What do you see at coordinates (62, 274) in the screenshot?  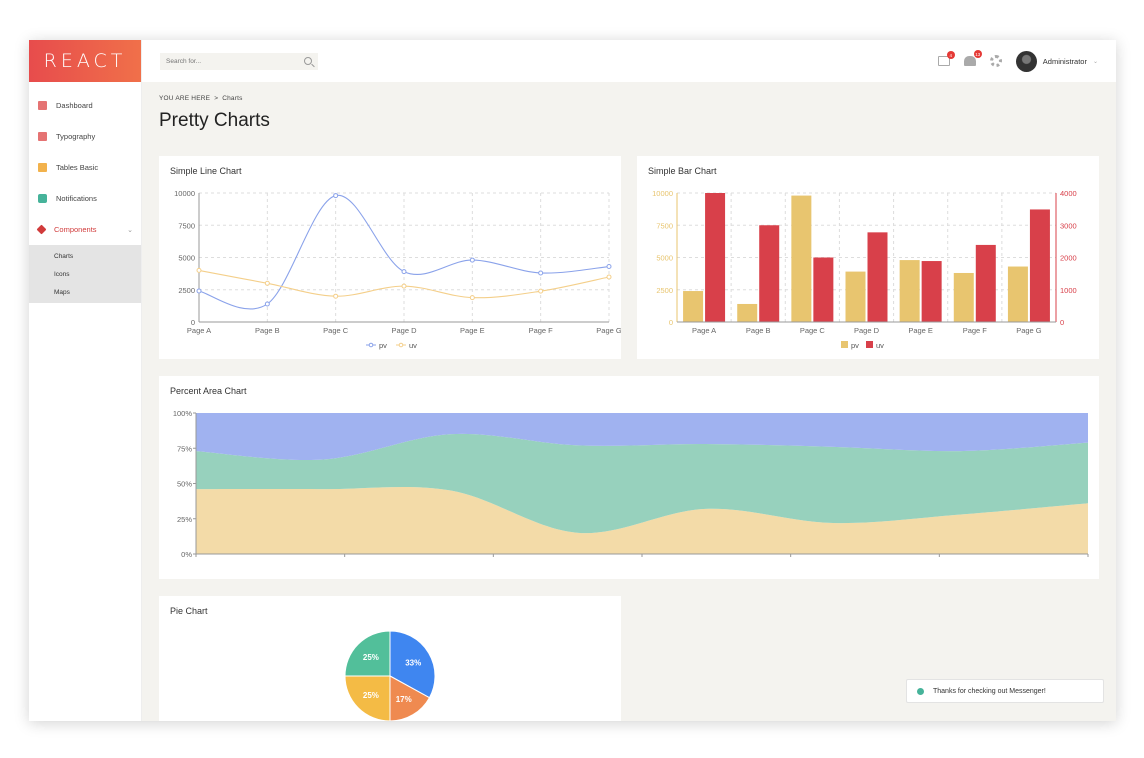 I see `subitem-icons: Icons` at bounding box center [62, 274].